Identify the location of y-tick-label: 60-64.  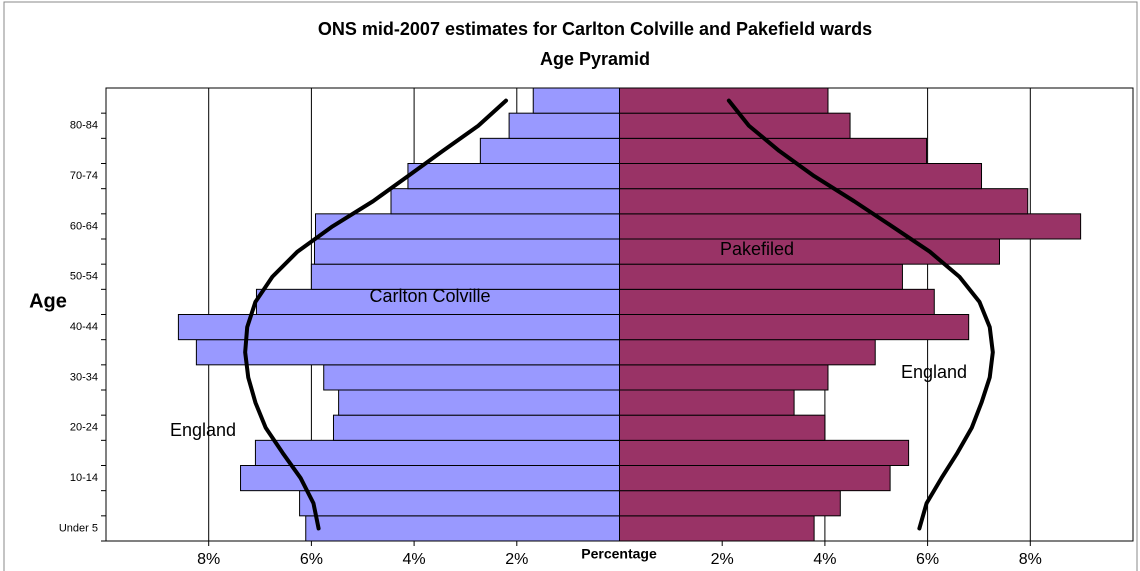
(84, 226).